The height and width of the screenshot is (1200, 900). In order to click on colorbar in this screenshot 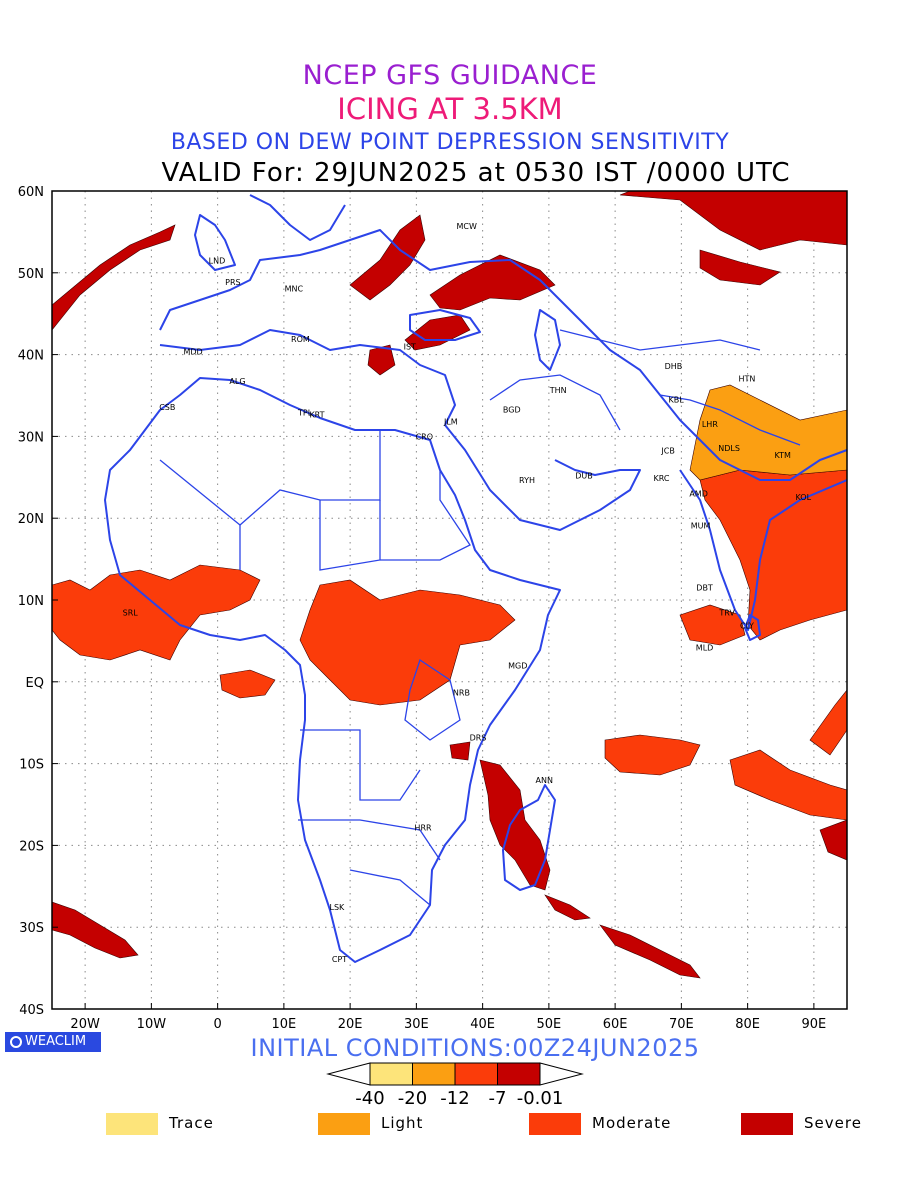, I will do `click(455, 1074)`.